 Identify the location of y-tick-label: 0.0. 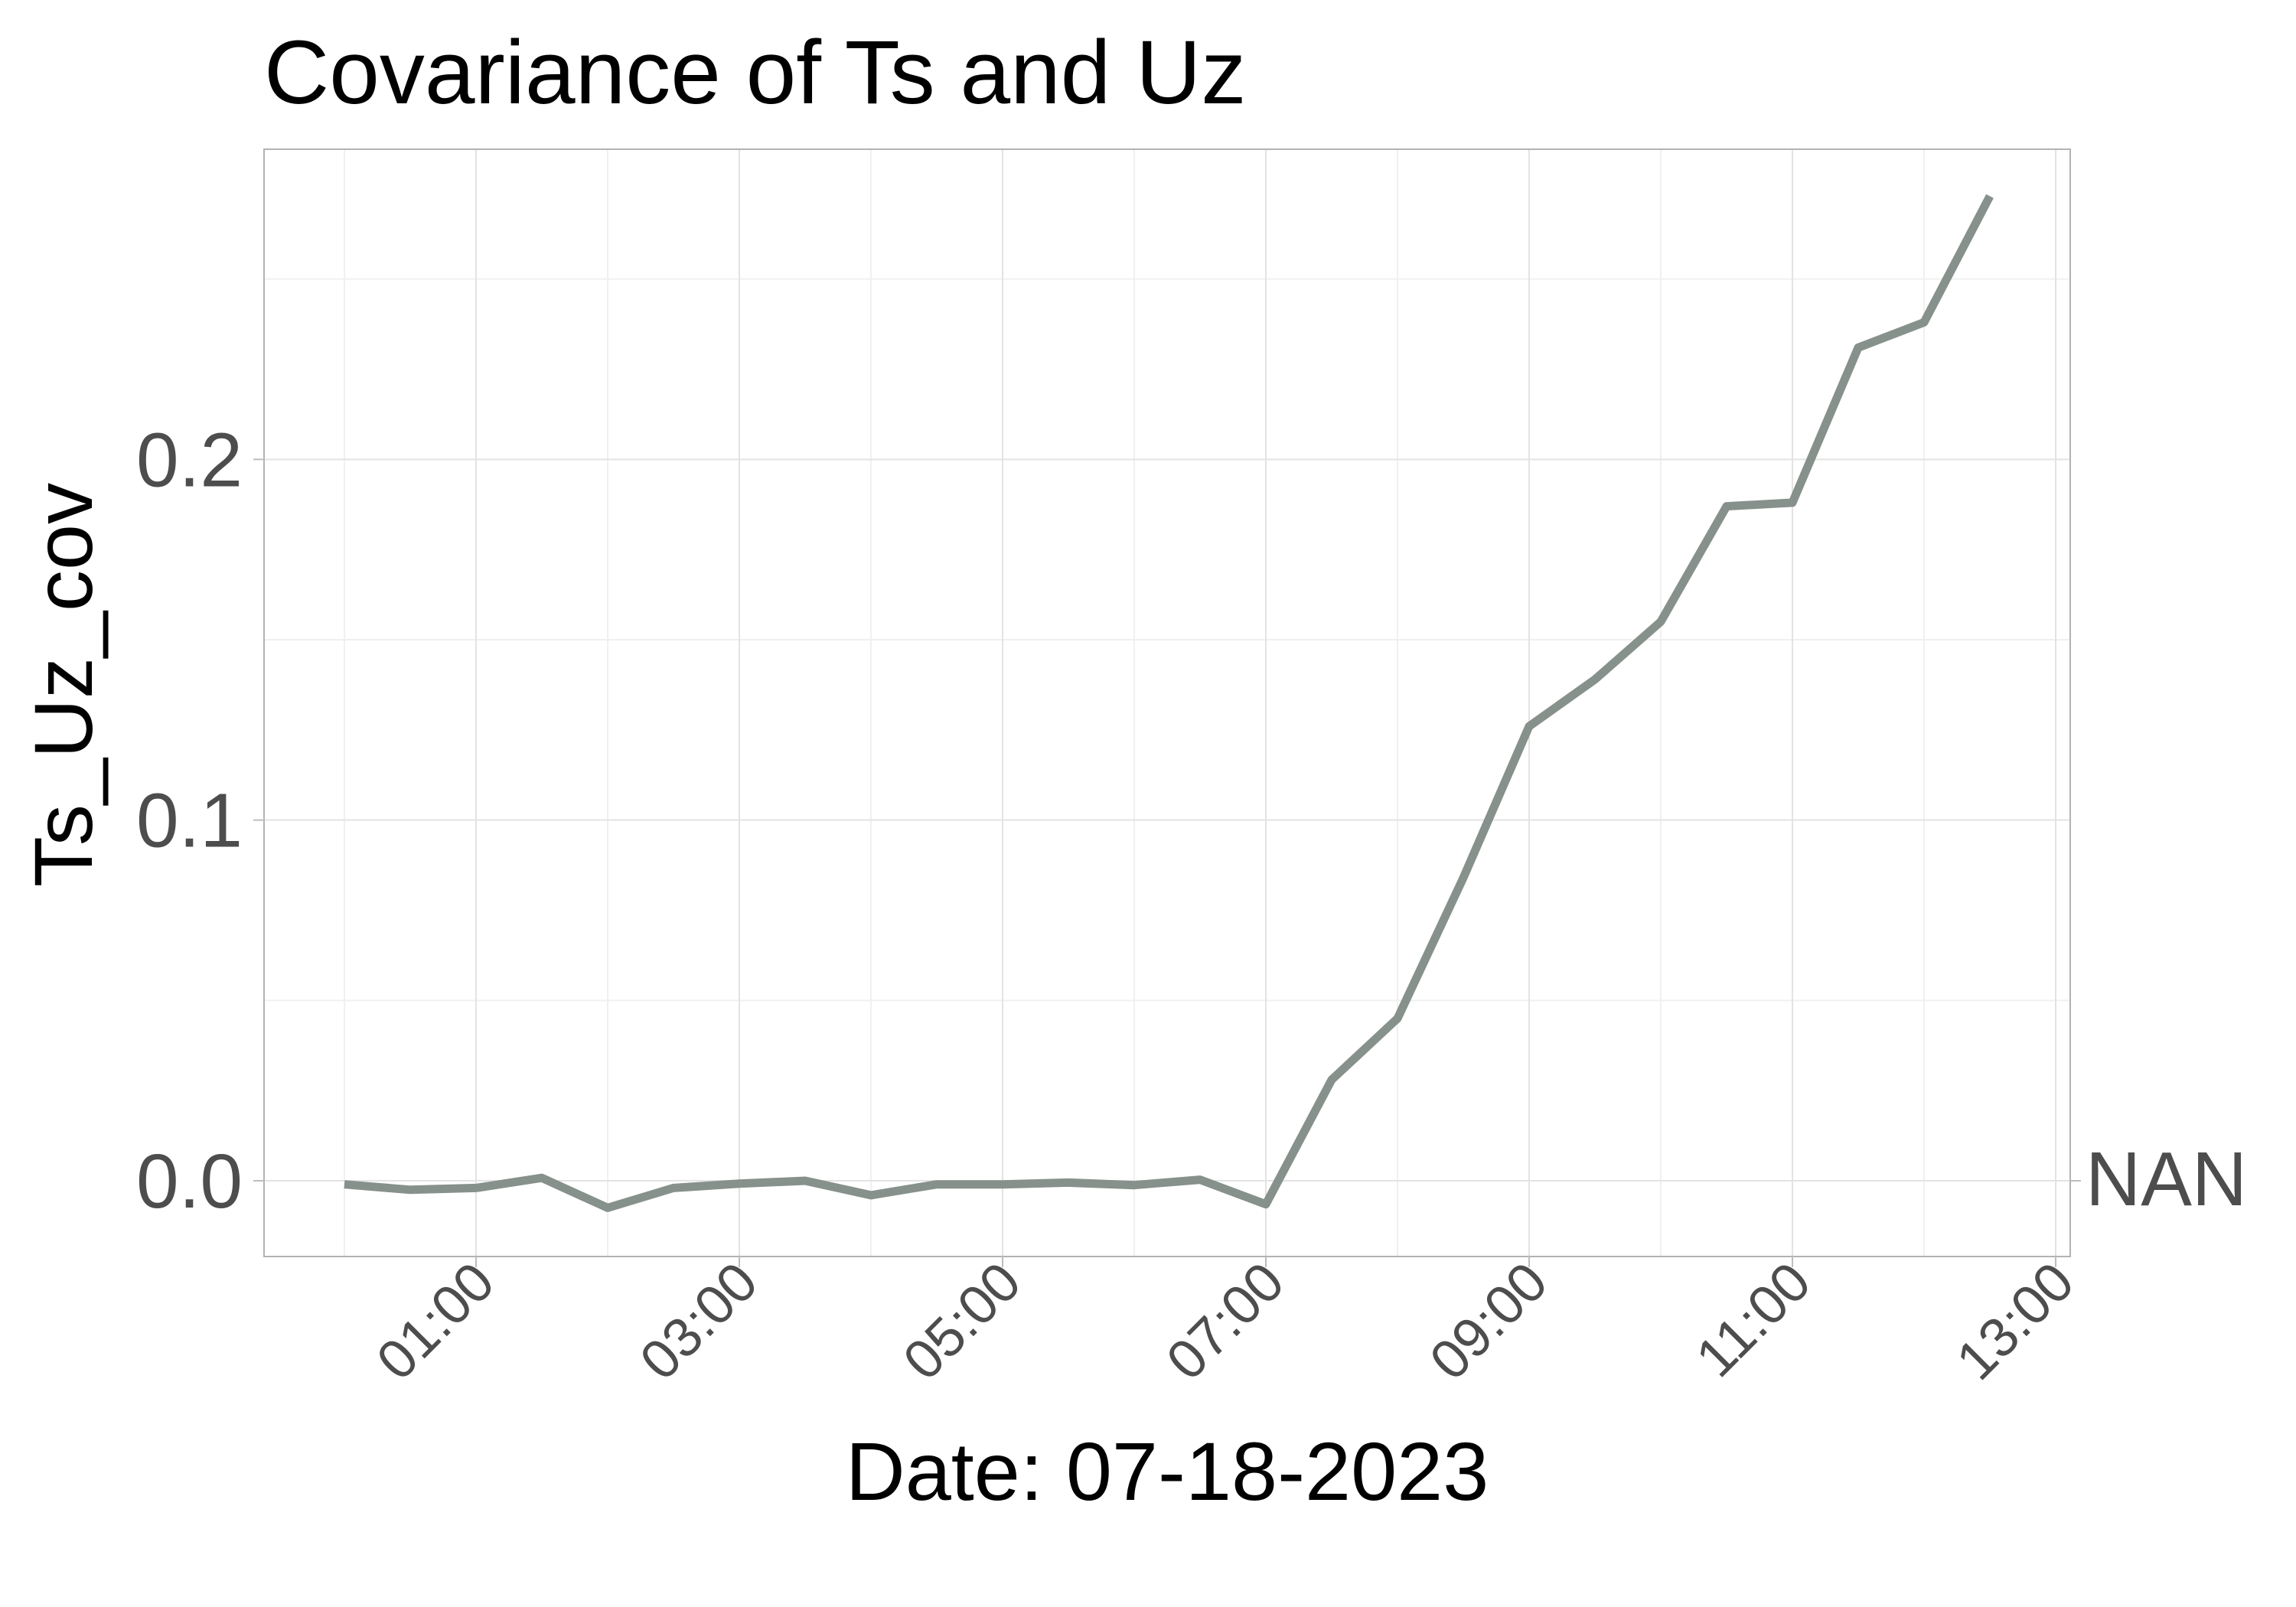
(189, 1181).